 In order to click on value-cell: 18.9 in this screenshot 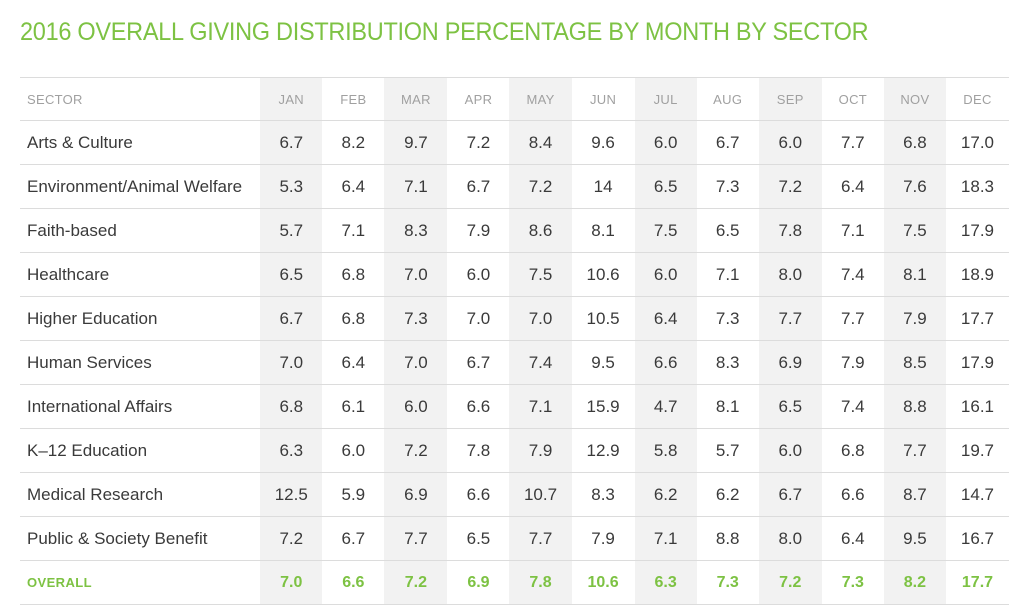, I will do `click(977, 274)`.